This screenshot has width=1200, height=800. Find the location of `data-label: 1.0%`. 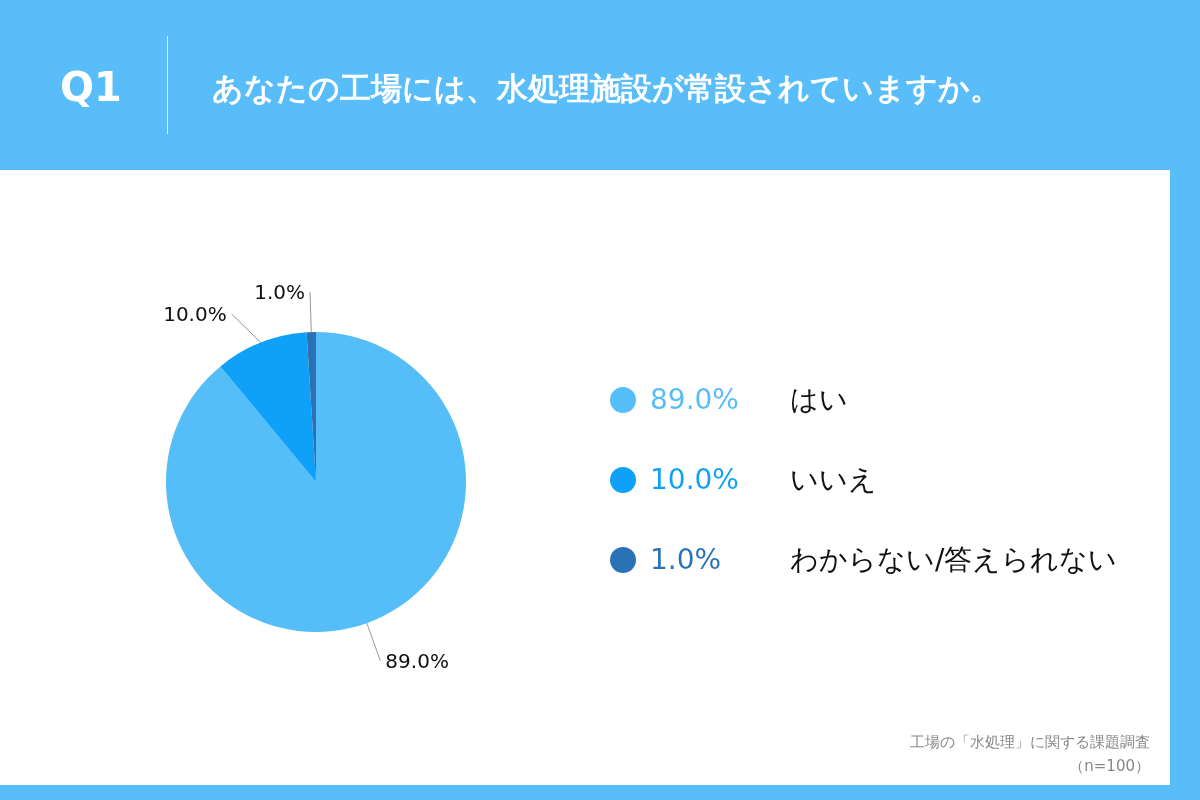

data-label: 1.0% is located at coordinates (280, 292).